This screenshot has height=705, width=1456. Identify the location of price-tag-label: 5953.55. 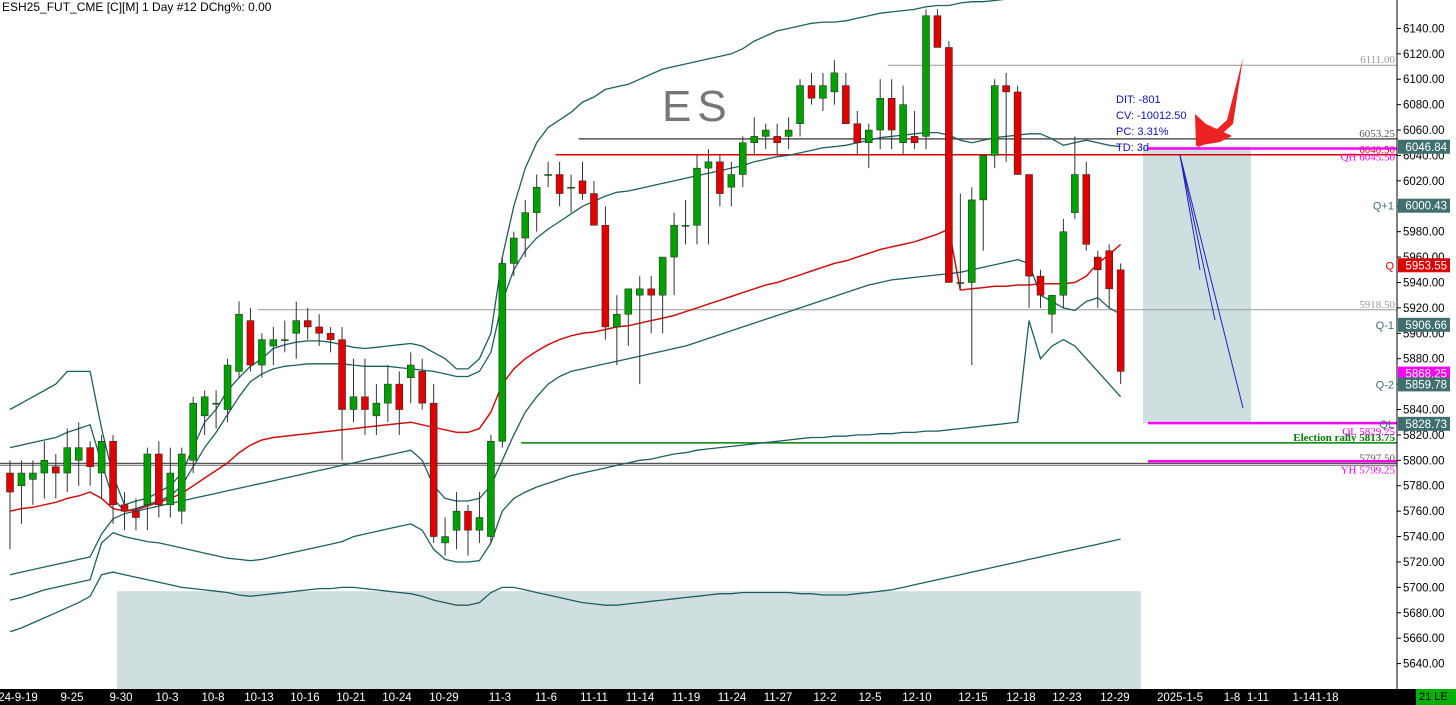
(1426, 266).